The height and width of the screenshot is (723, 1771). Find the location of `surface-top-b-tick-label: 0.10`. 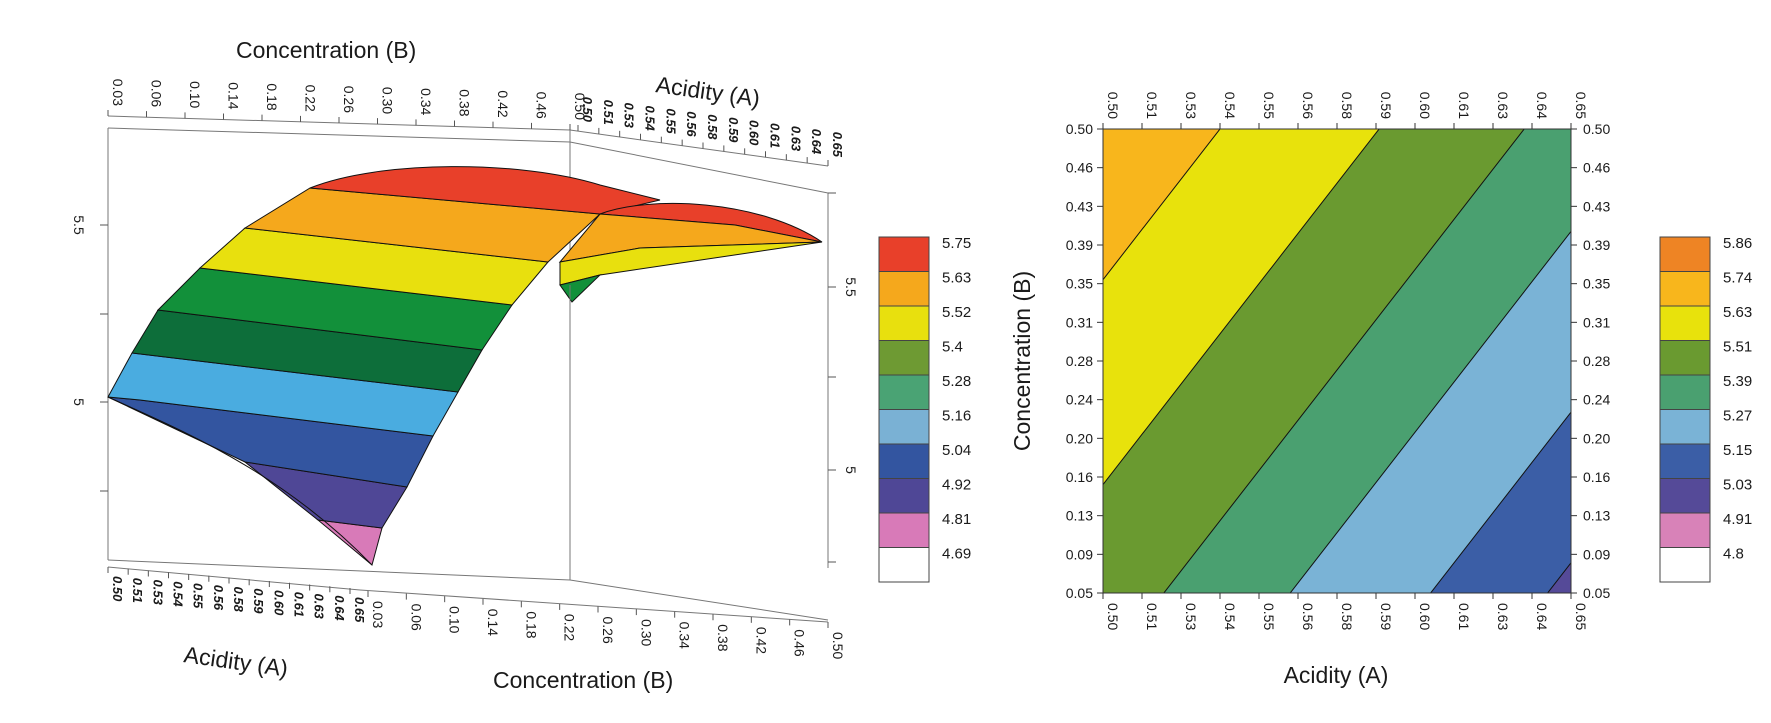

surface-top-b-tick-label: 0.10 is located at coordinates (195, 94).